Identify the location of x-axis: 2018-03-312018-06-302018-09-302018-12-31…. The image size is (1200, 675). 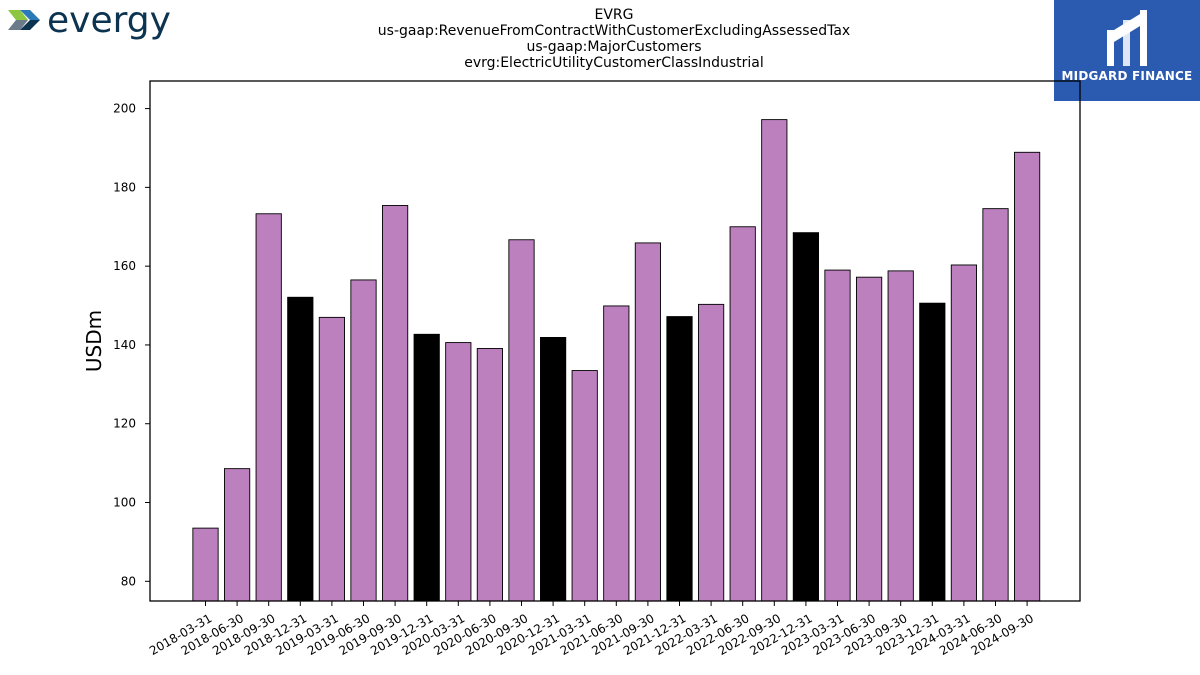
(591, 629).